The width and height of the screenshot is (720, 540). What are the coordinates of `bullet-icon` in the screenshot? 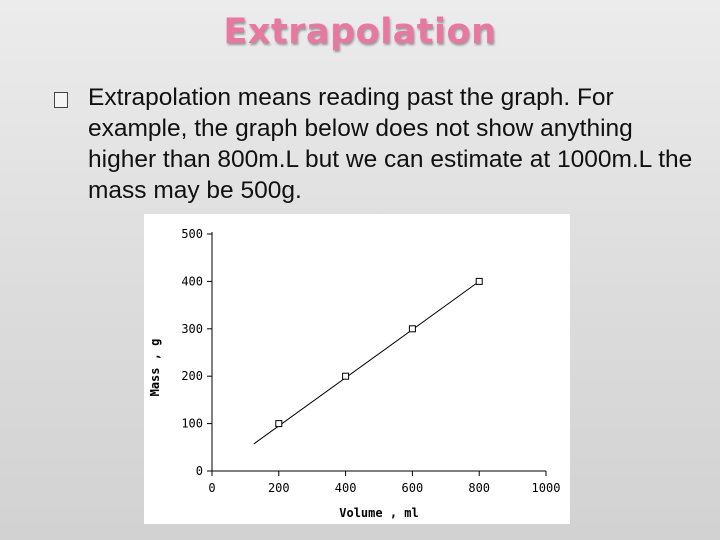 It's located at (61, 100).